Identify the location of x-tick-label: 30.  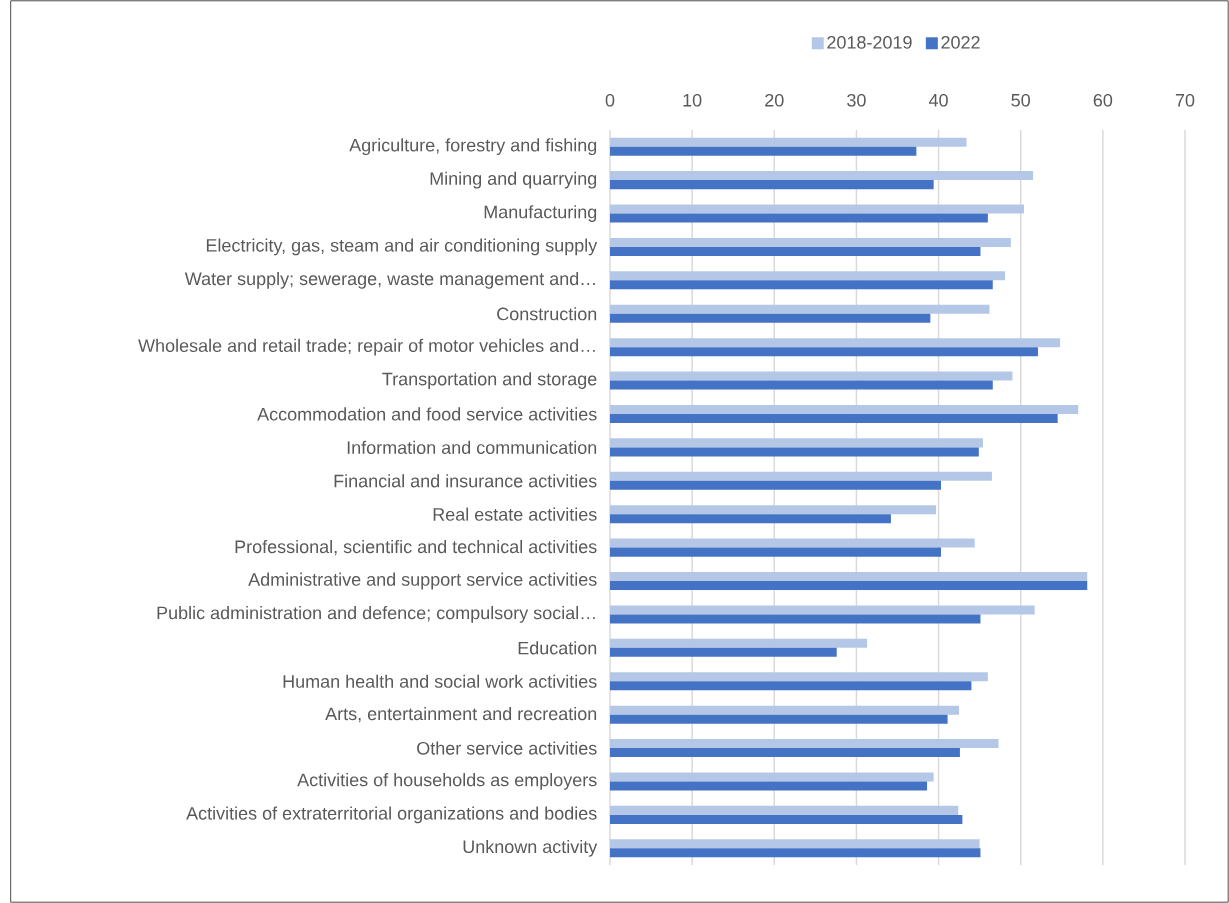
(856, 100).